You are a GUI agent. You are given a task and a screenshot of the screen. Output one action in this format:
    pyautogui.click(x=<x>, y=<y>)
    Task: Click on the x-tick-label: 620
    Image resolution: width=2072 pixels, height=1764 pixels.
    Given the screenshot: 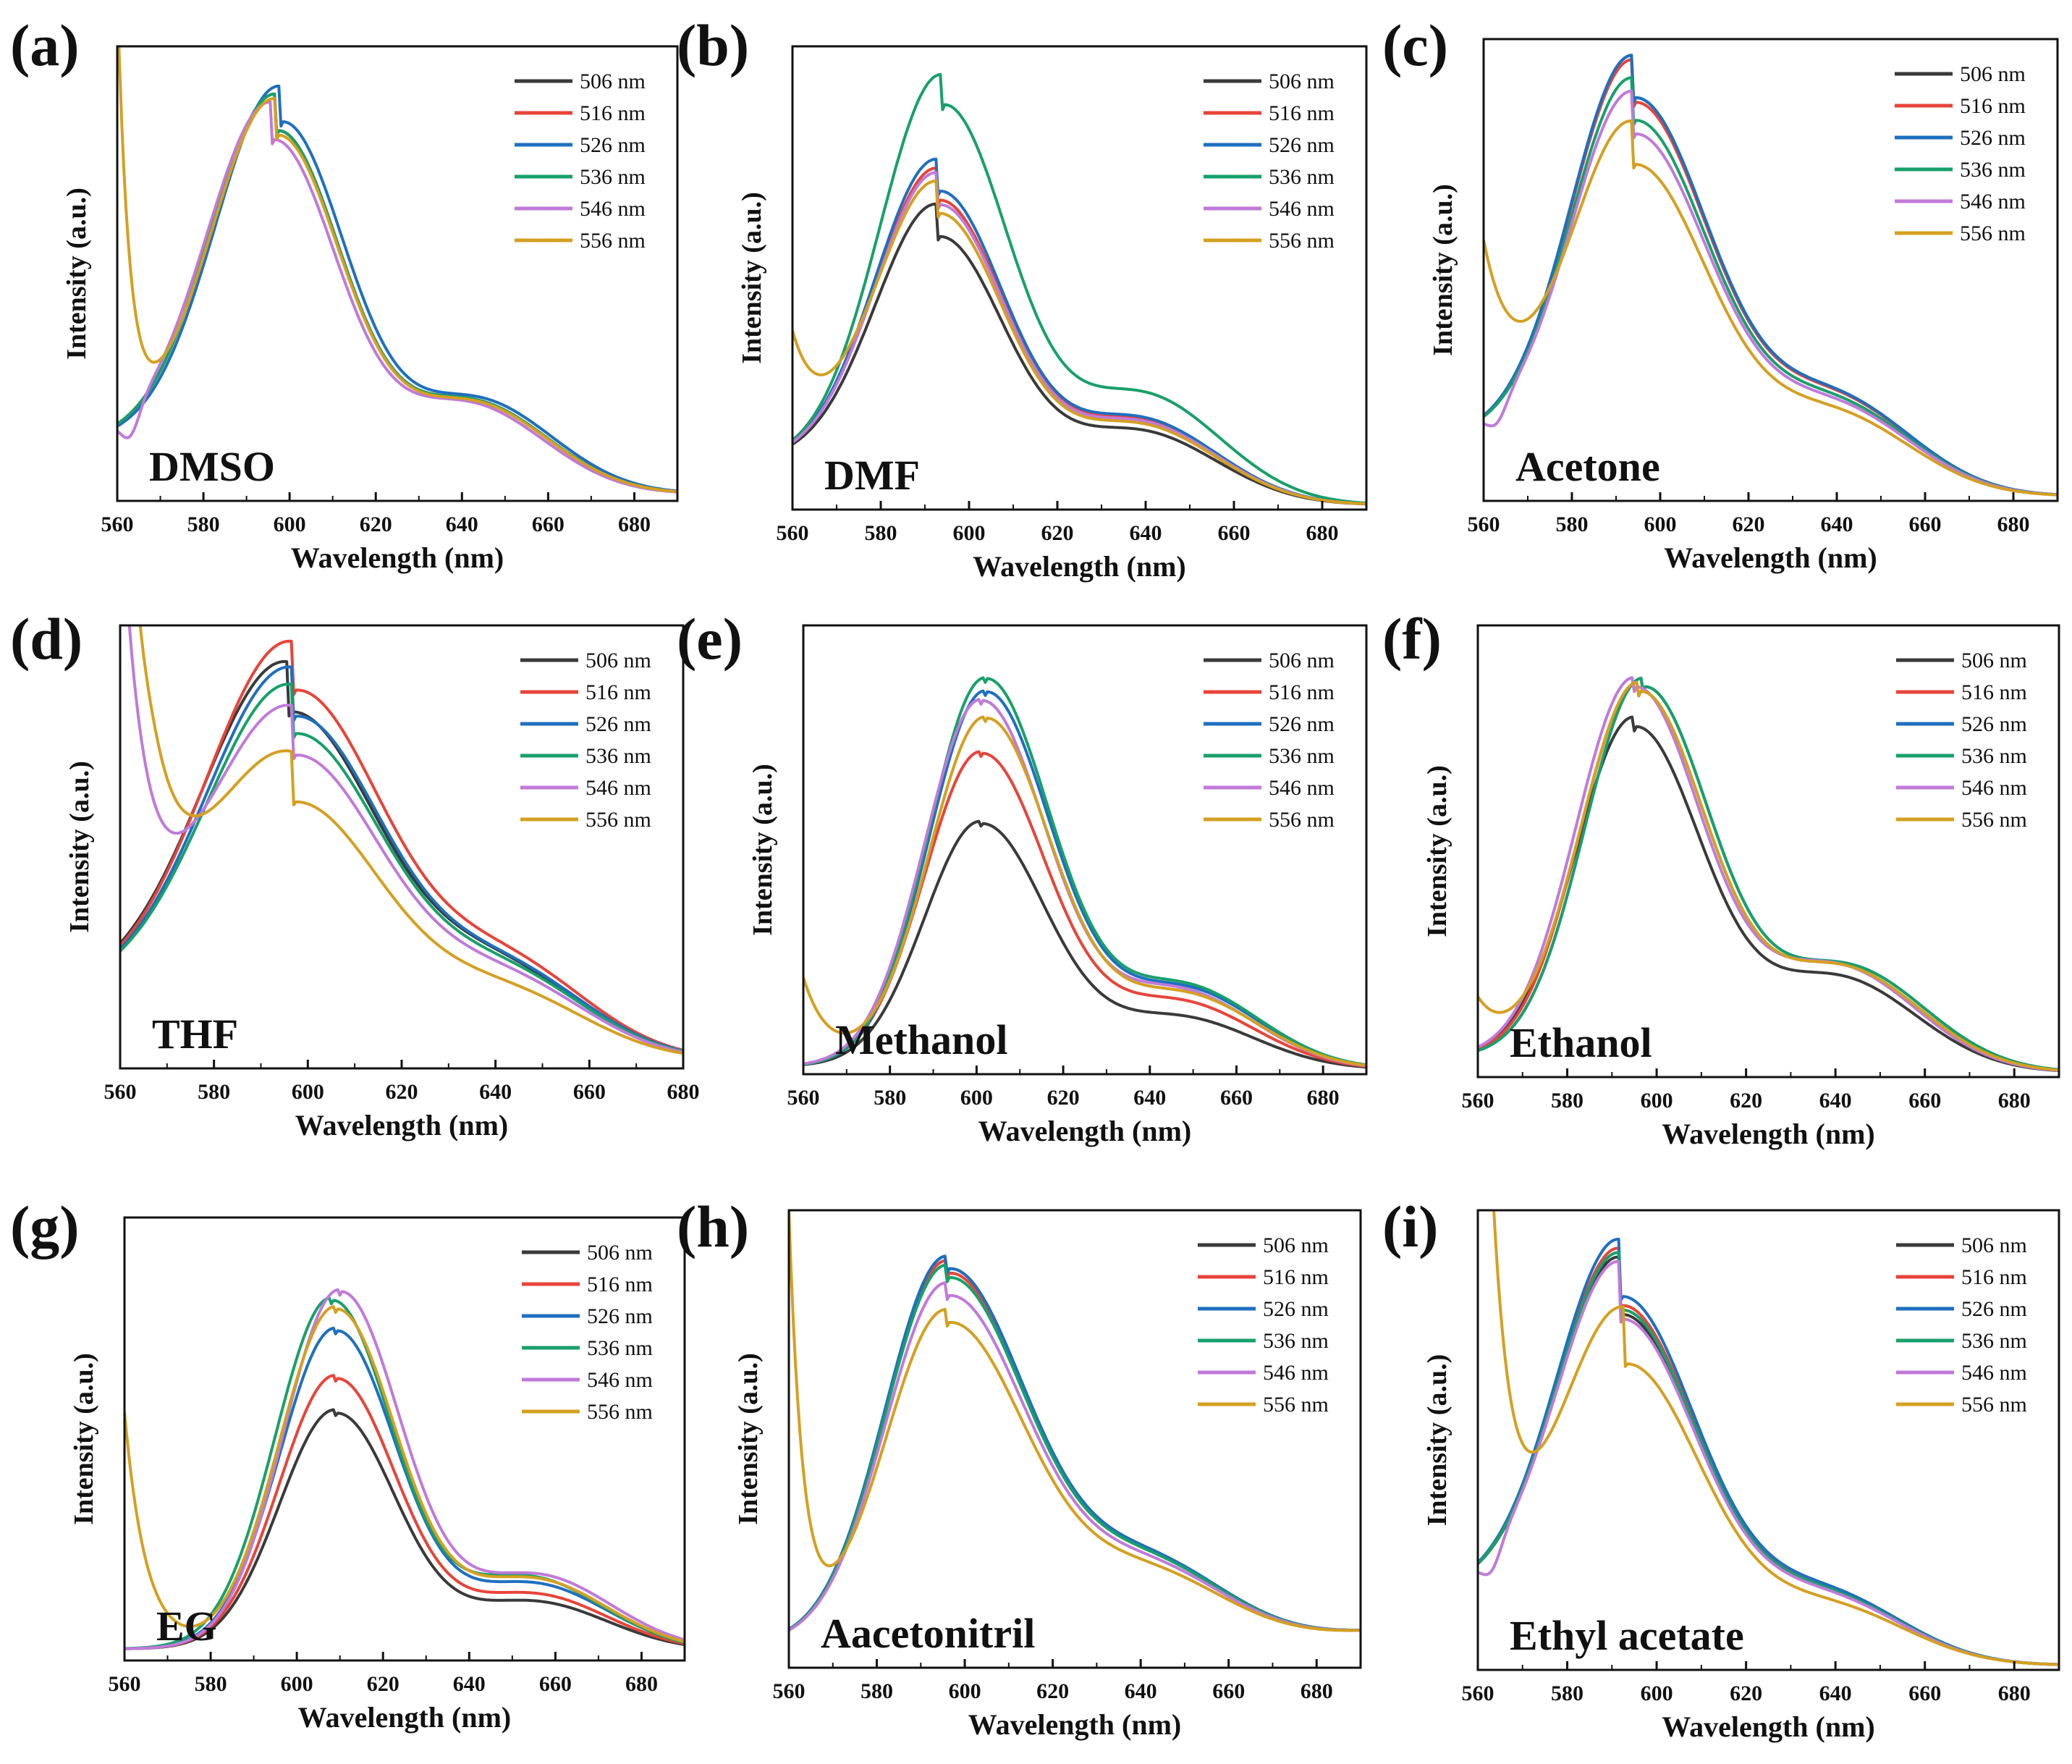 What is the action you would take?
    pyautogui.click(x=1052, y=1691)
    